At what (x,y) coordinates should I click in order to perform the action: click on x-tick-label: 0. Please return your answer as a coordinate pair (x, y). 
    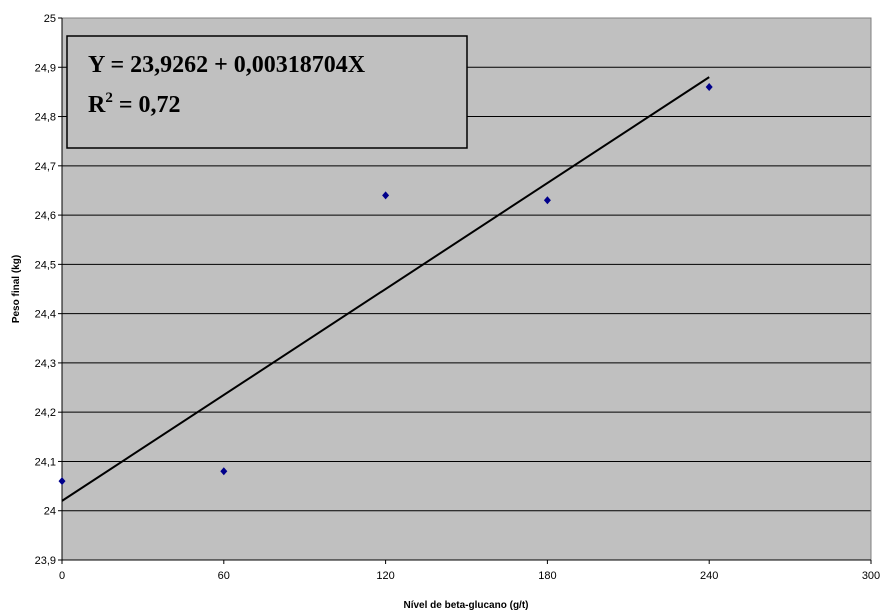
    Looking at the image, I should click on (62, 576).